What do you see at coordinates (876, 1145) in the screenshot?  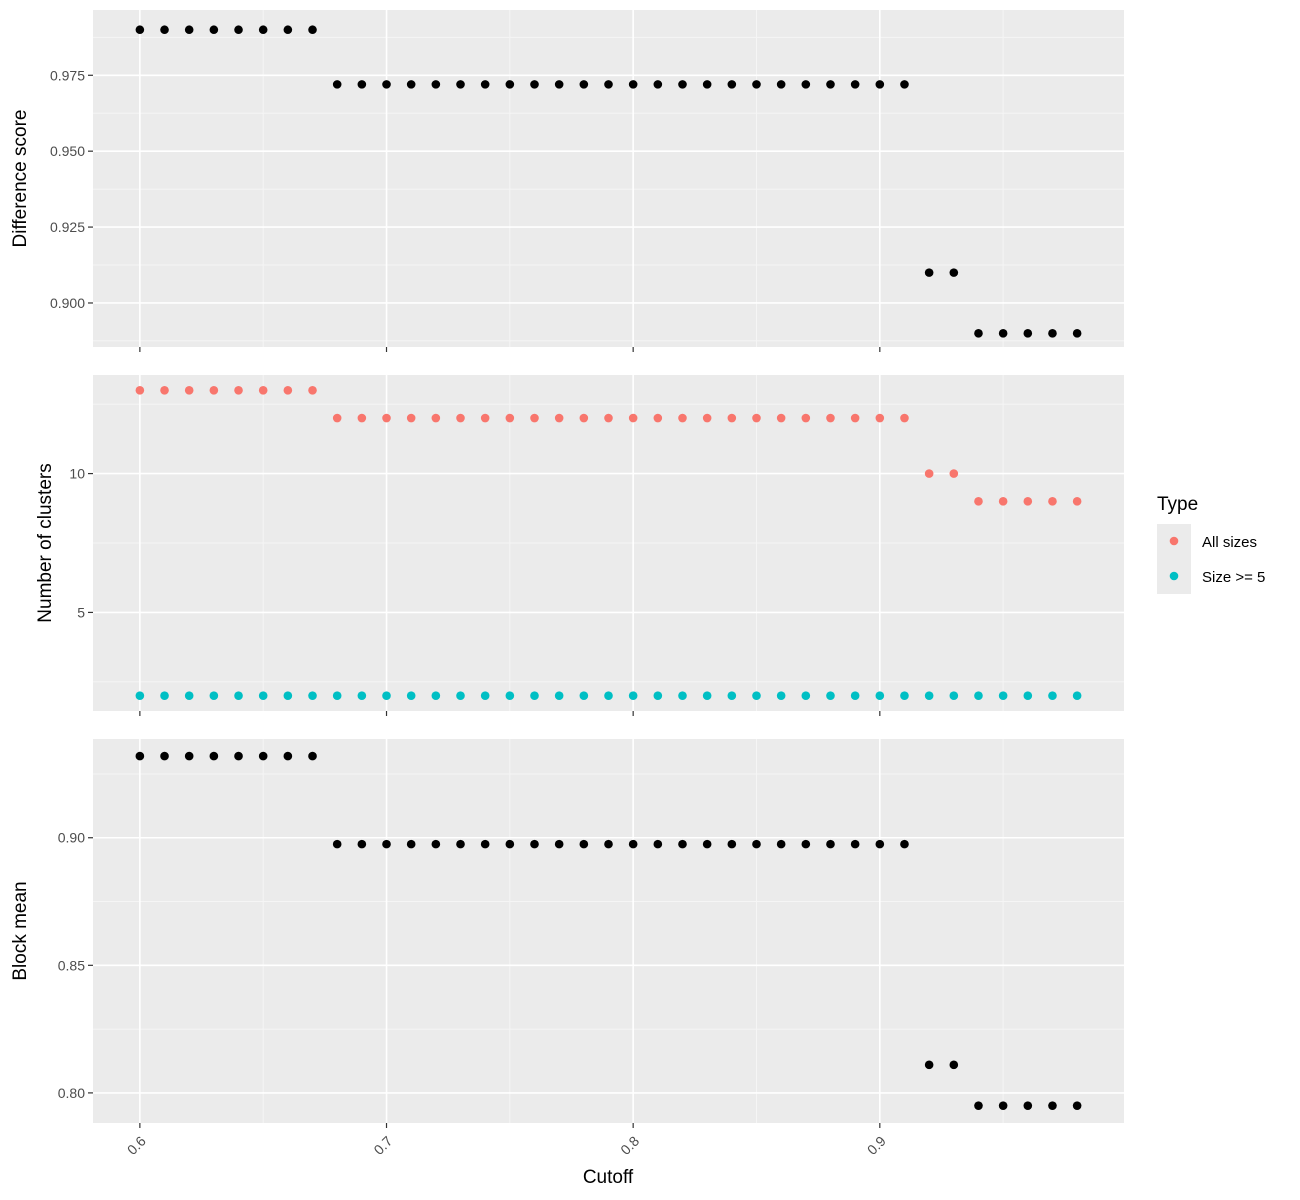 I see `x-tick-label: 0.9` at bounding box center [876, 1145].